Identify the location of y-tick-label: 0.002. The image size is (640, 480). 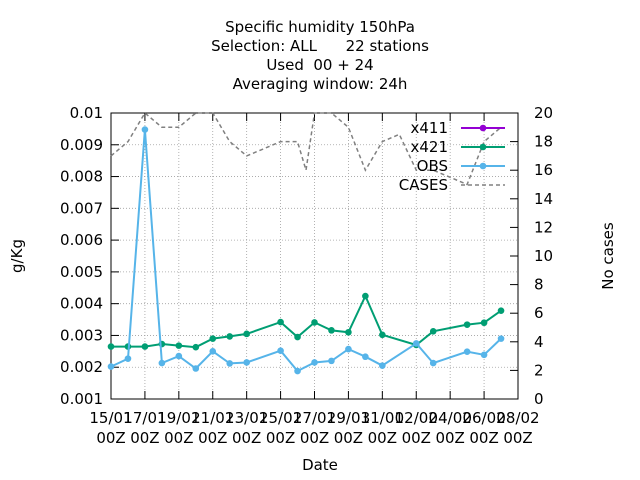
(81, 367).